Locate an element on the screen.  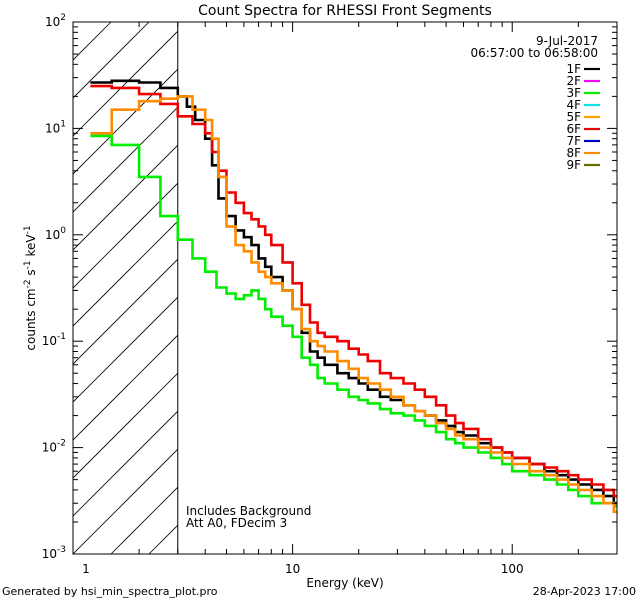
y-axis-label: counts cm-2 s-1 keV-1 is located at coordinates (30, 287).